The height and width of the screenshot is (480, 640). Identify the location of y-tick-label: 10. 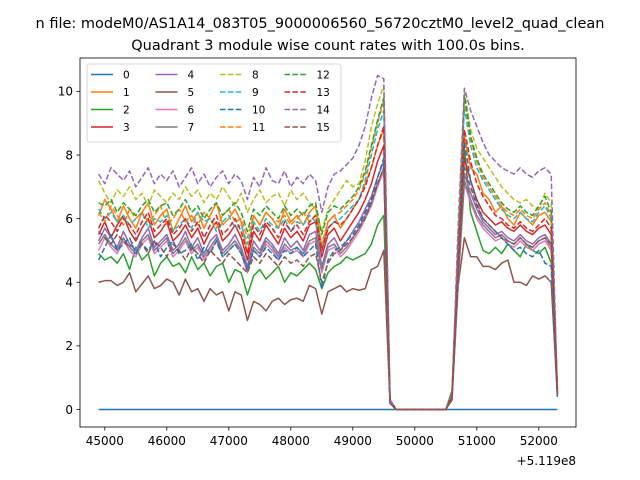
(65, 92).